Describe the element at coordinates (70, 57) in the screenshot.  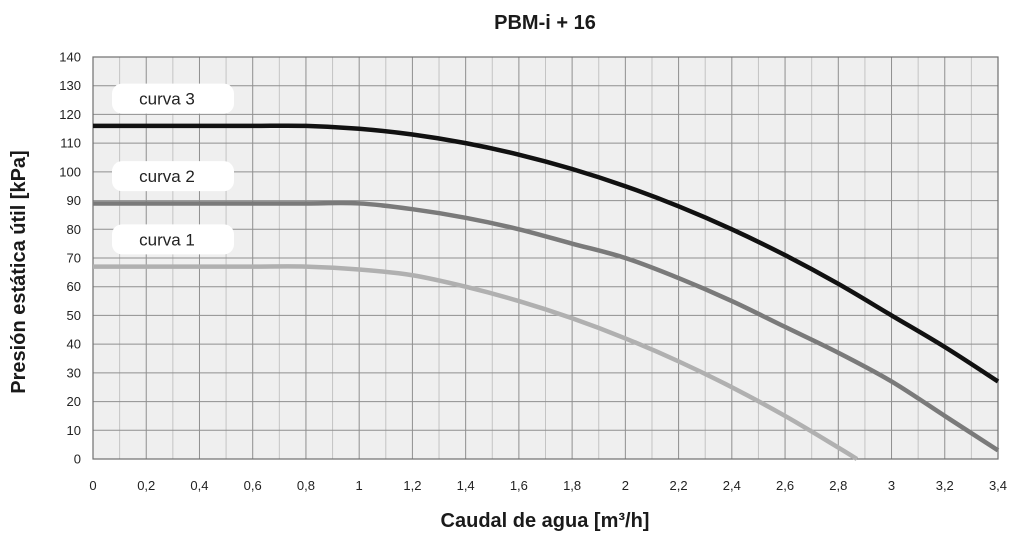
I see `y-tick-label: 140` at that location.